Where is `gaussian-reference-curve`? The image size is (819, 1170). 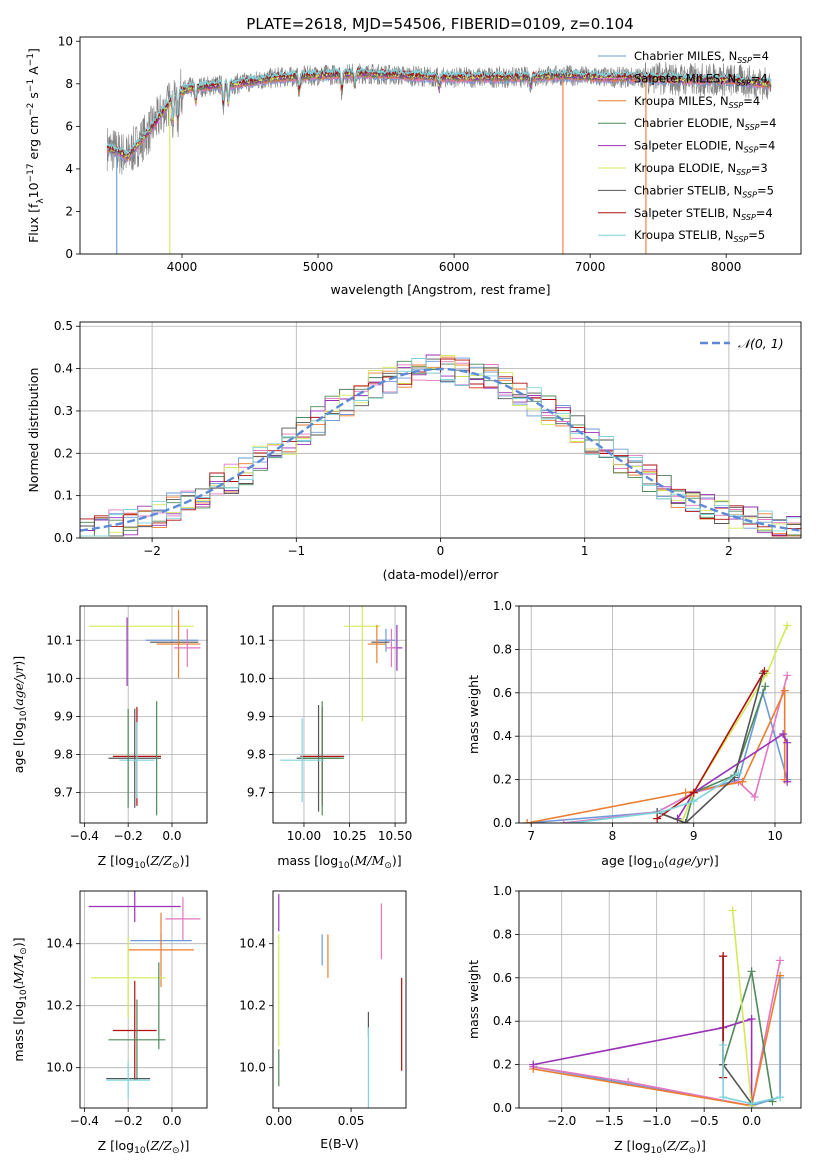
gaussian-reference-curve is located at coordinates (440, 449).